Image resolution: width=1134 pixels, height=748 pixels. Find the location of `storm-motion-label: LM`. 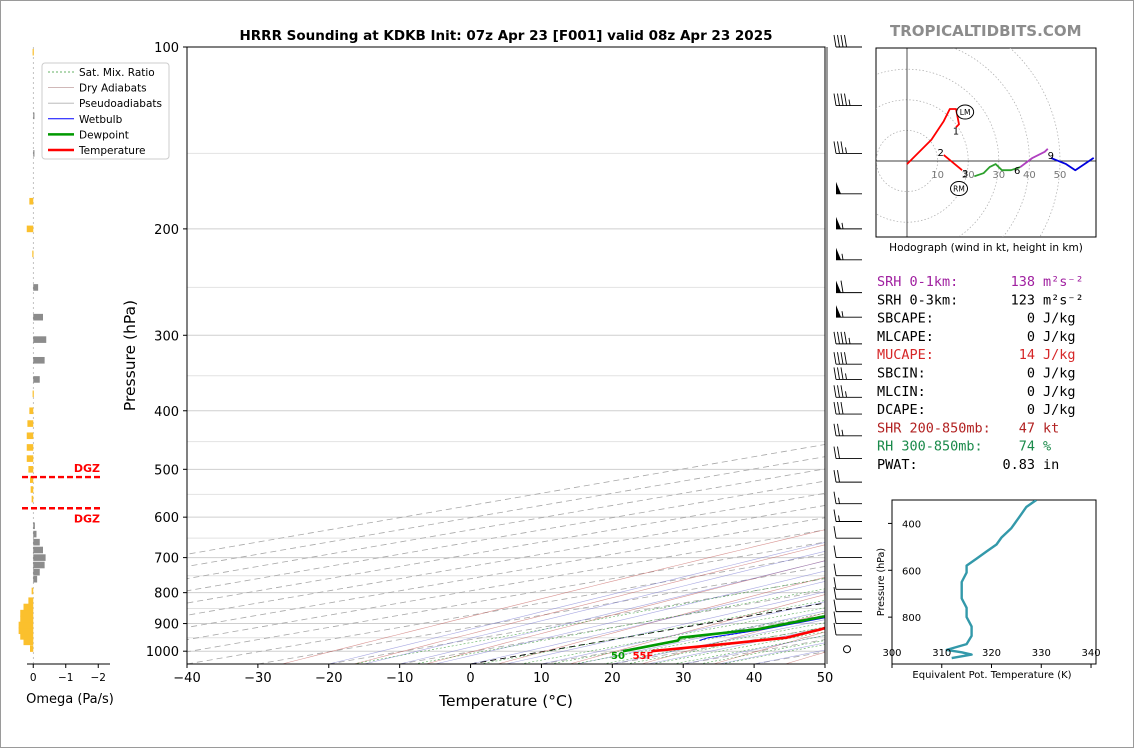

storm-motion-label: LM is located at coordinates (965, 112).